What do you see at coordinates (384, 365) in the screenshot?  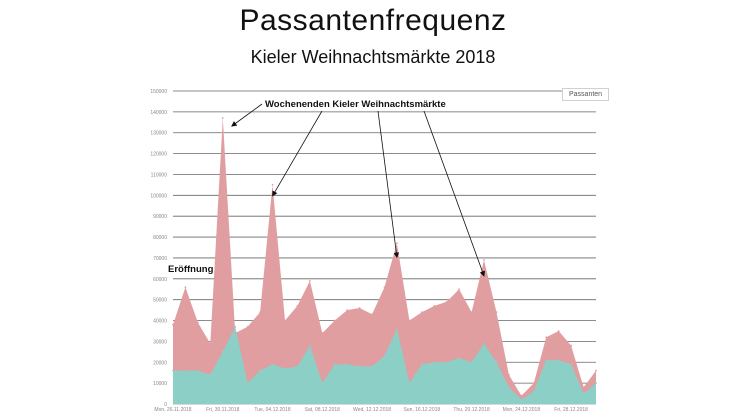 I see `area-series-inner` at bounding box center [384, 365].